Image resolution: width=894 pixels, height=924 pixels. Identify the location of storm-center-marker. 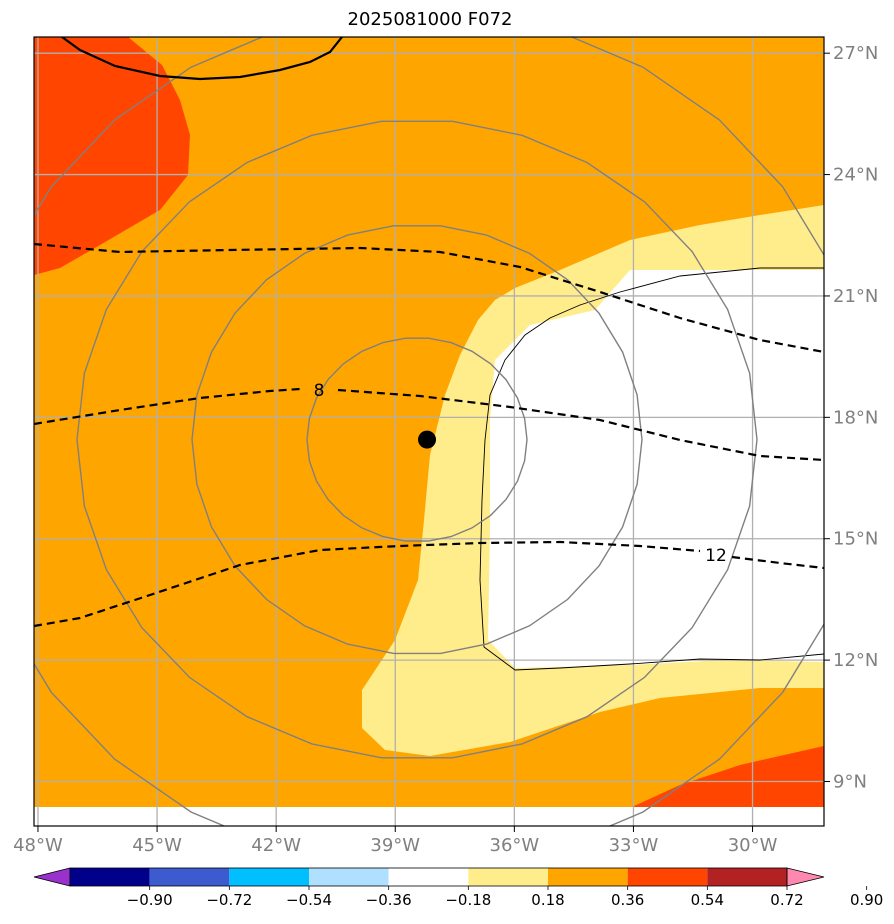
(427, 439).